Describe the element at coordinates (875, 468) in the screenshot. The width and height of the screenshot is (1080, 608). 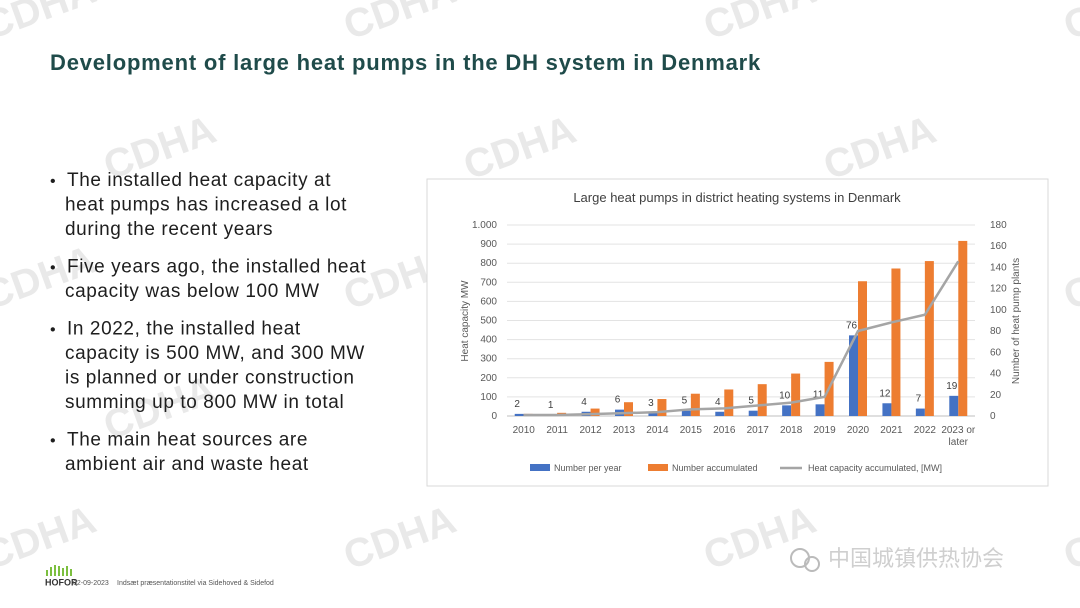
I see `legend-label: Heat capacity accumulated, [MW]` at that location.